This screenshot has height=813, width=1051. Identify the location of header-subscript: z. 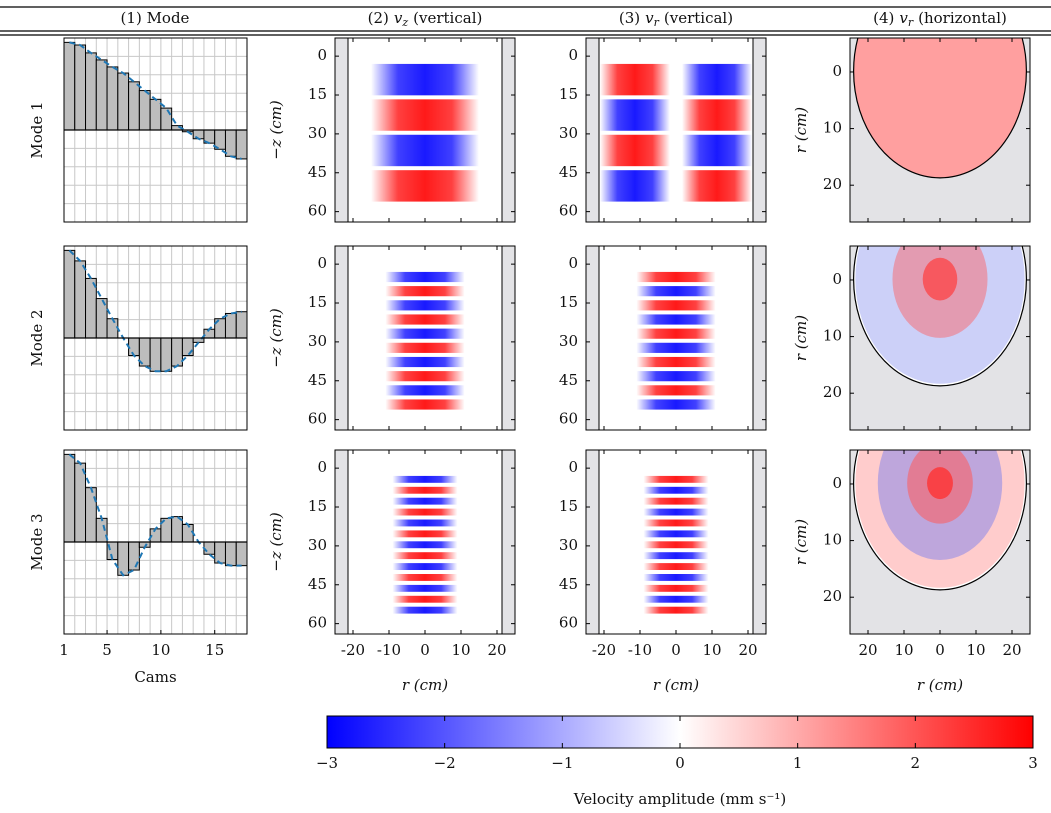
(404, 22).